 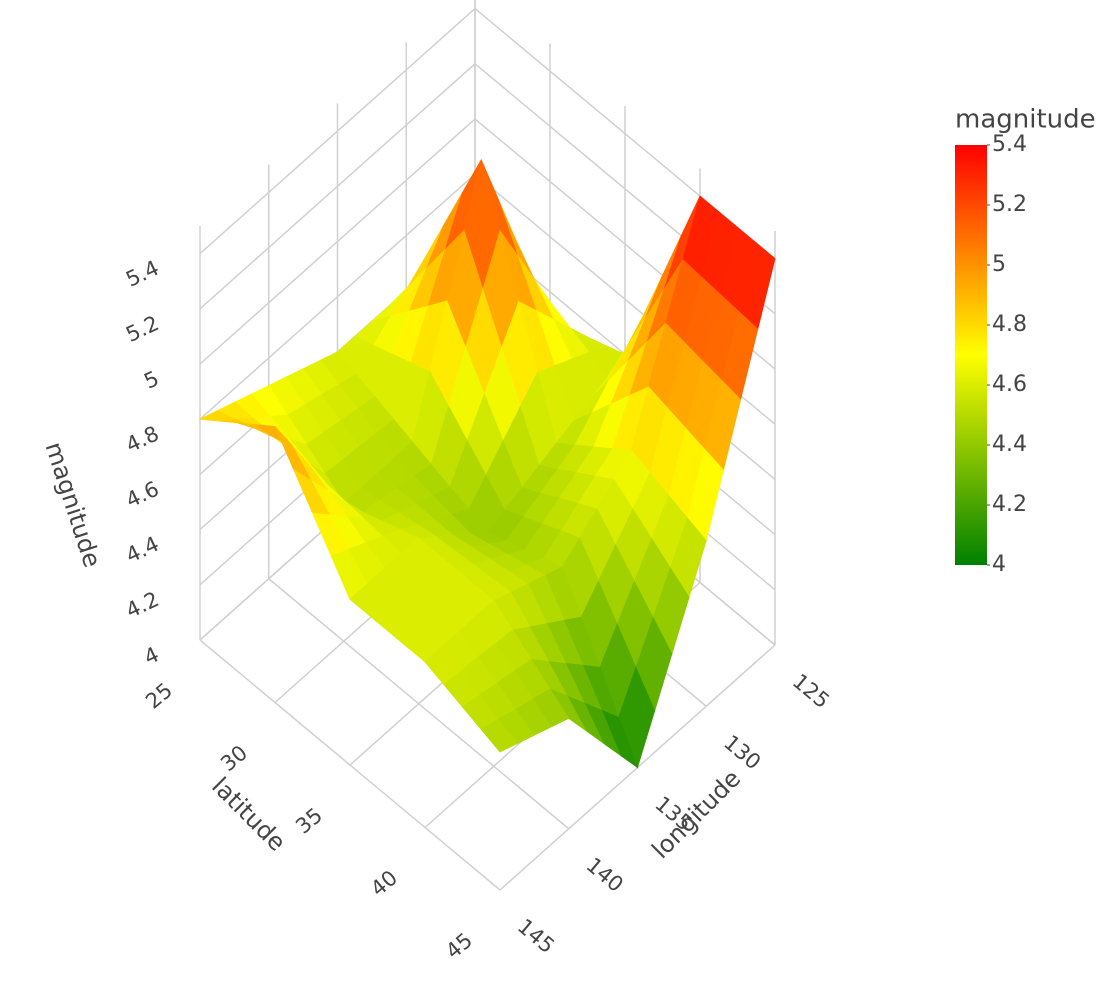 I want to click on x-tick-label: 45, so click(x=459, y=946).